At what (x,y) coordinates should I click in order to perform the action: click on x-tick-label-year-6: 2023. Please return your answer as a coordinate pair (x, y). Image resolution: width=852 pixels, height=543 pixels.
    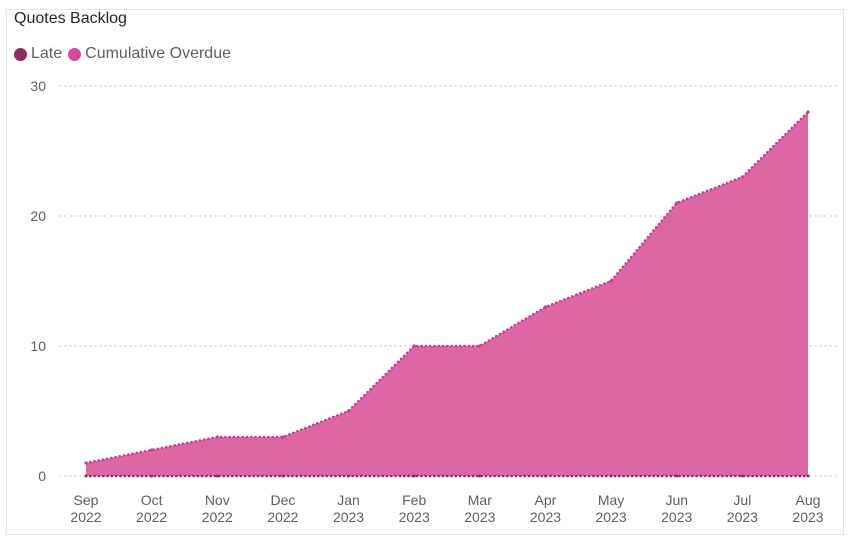
    Looking at the image, I should click on (479, 517).